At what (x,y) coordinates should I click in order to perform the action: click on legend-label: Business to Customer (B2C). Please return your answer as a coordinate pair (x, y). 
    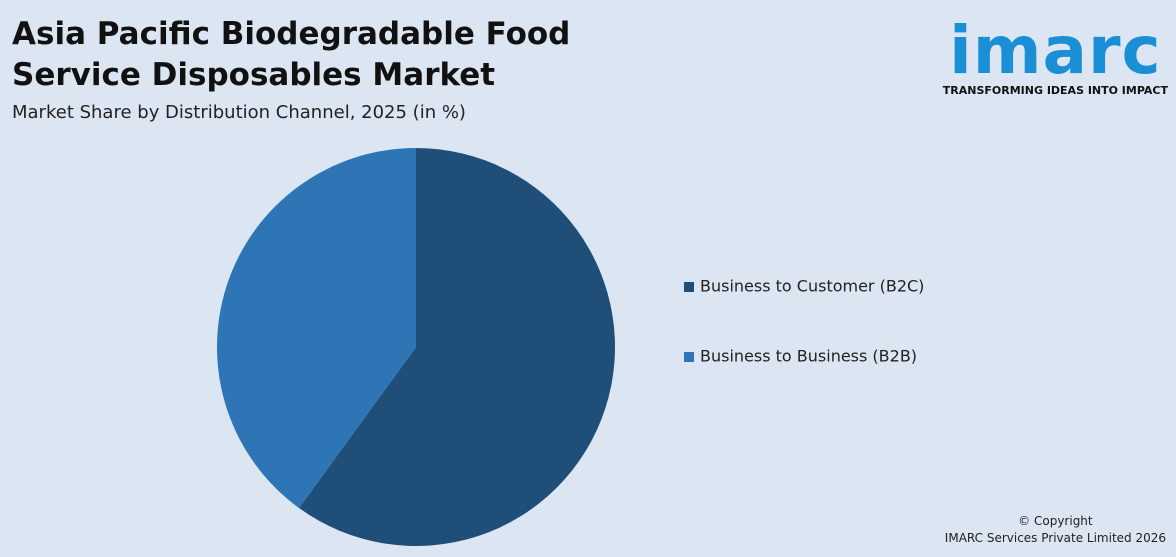
    Looking at the image, I should click on (812, 286).